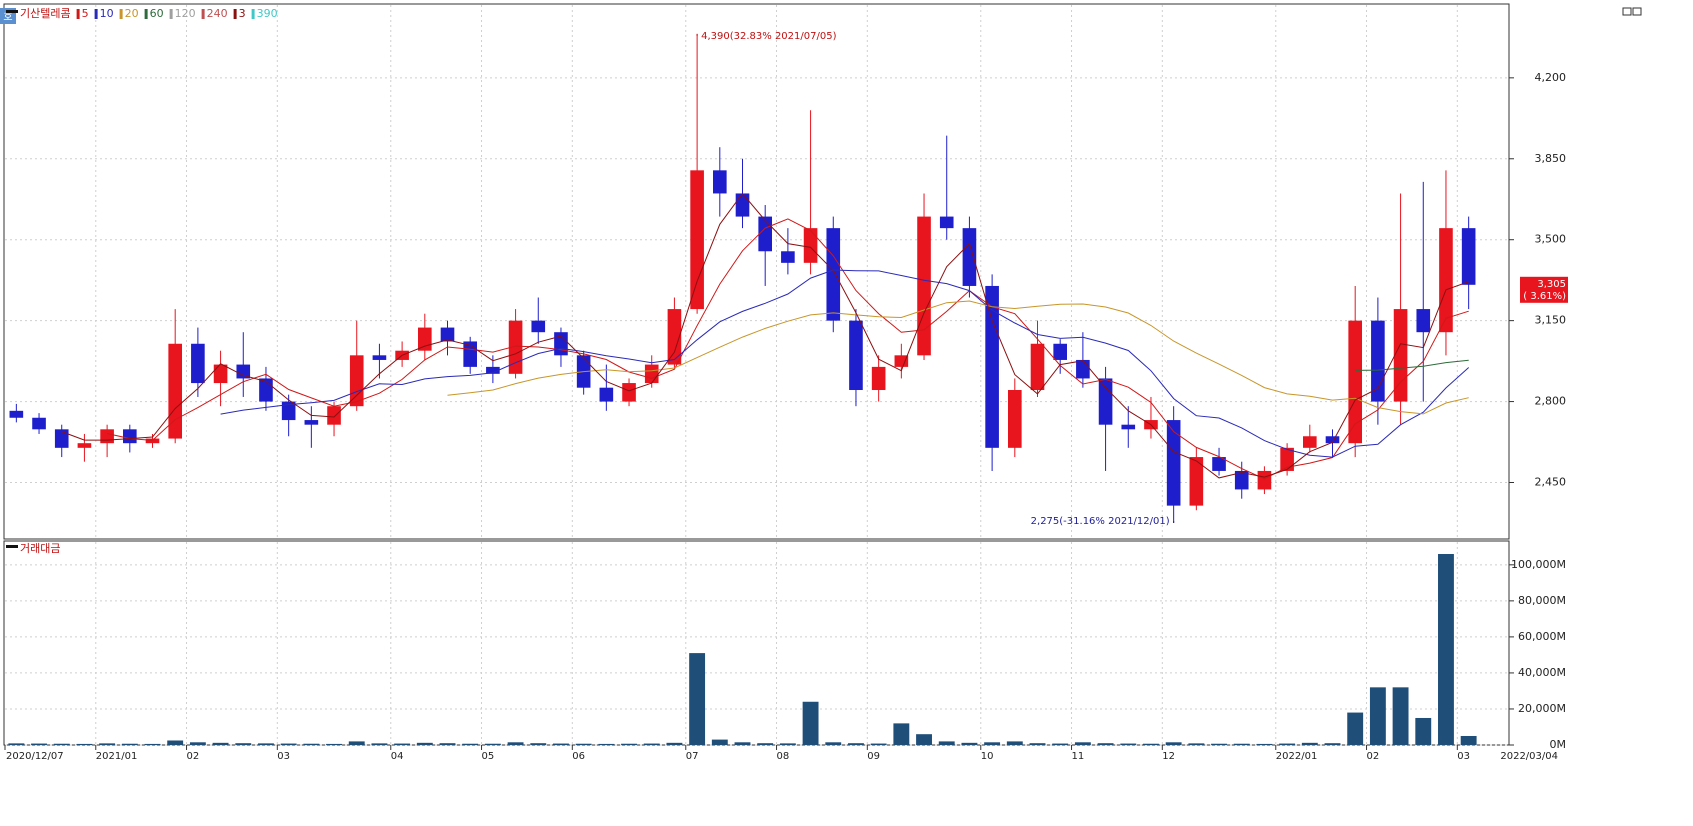 The width and height of the screenshot is (1693, 826). Describe the element at coordinates (1100, 521) in the screenshot. I see `annotation: 2,275(-31.16% 2021/12/01)` at that location.